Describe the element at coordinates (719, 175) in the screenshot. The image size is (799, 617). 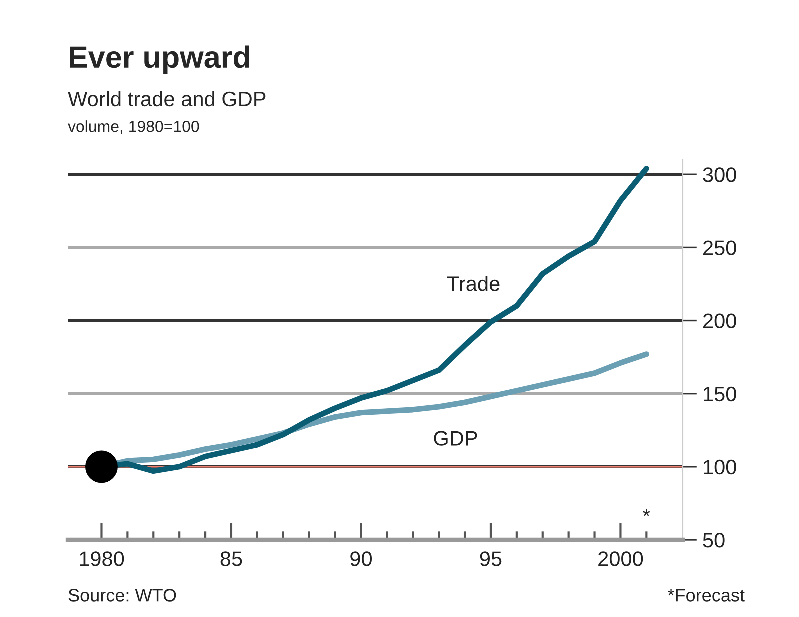
I see `y-tick-label: 300` at that location.